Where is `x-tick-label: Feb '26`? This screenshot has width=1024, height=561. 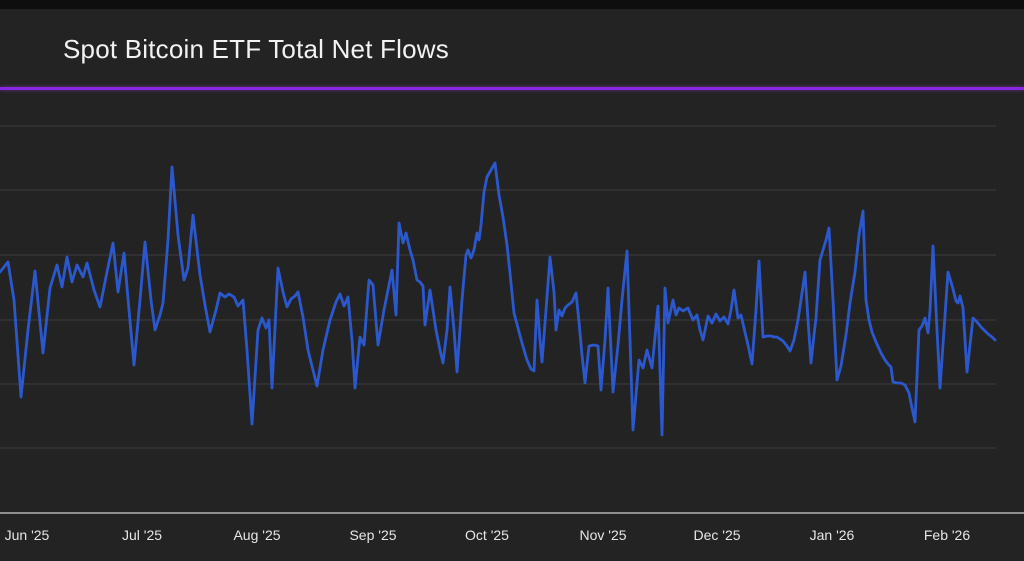 x-tick-label: Feb '26 is located at coordinates (947, 535).